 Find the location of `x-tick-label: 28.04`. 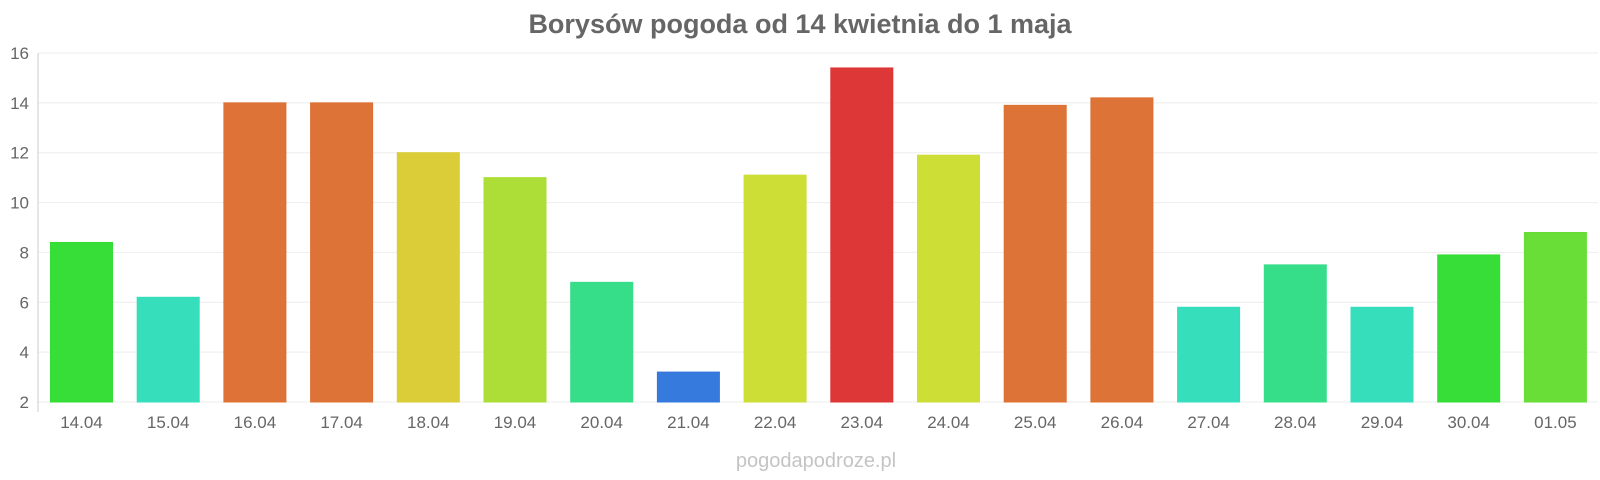

x-tick-label: 28.04 is located at coordinates (1295, 422).